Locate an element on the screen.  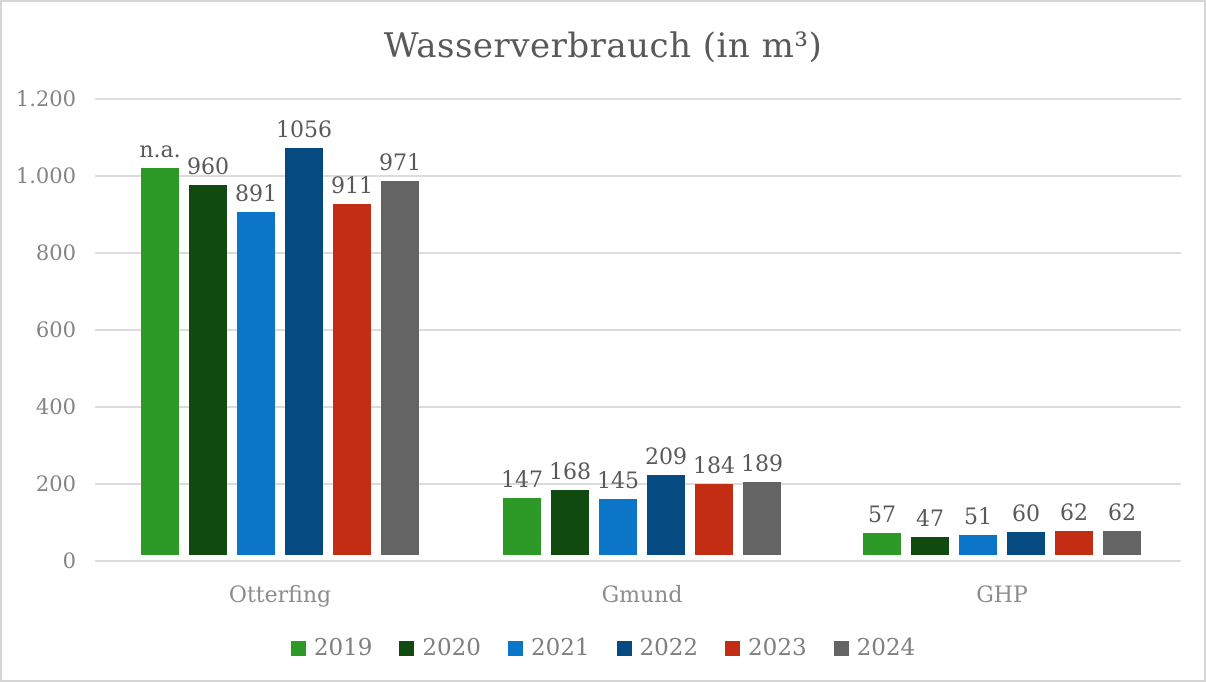
bar-value-label: 57 is located at coordinates (882, 515).